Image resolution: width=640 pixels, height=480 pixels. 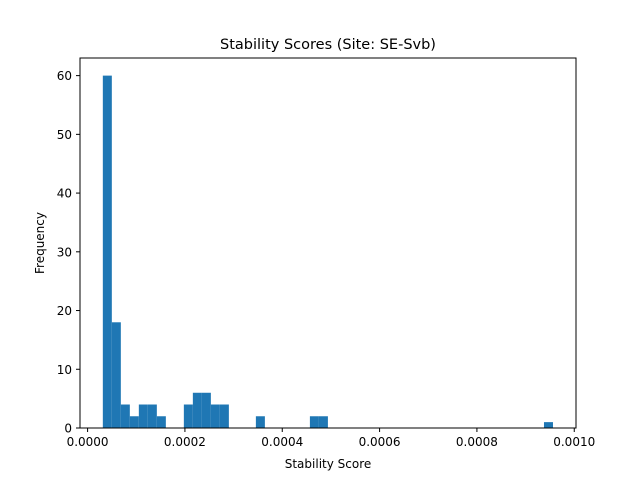 What do you see at coordinates (328, 464) in the screenshot?
I see `x-axis-label: Stability Score` at bounding box center [328, 464].